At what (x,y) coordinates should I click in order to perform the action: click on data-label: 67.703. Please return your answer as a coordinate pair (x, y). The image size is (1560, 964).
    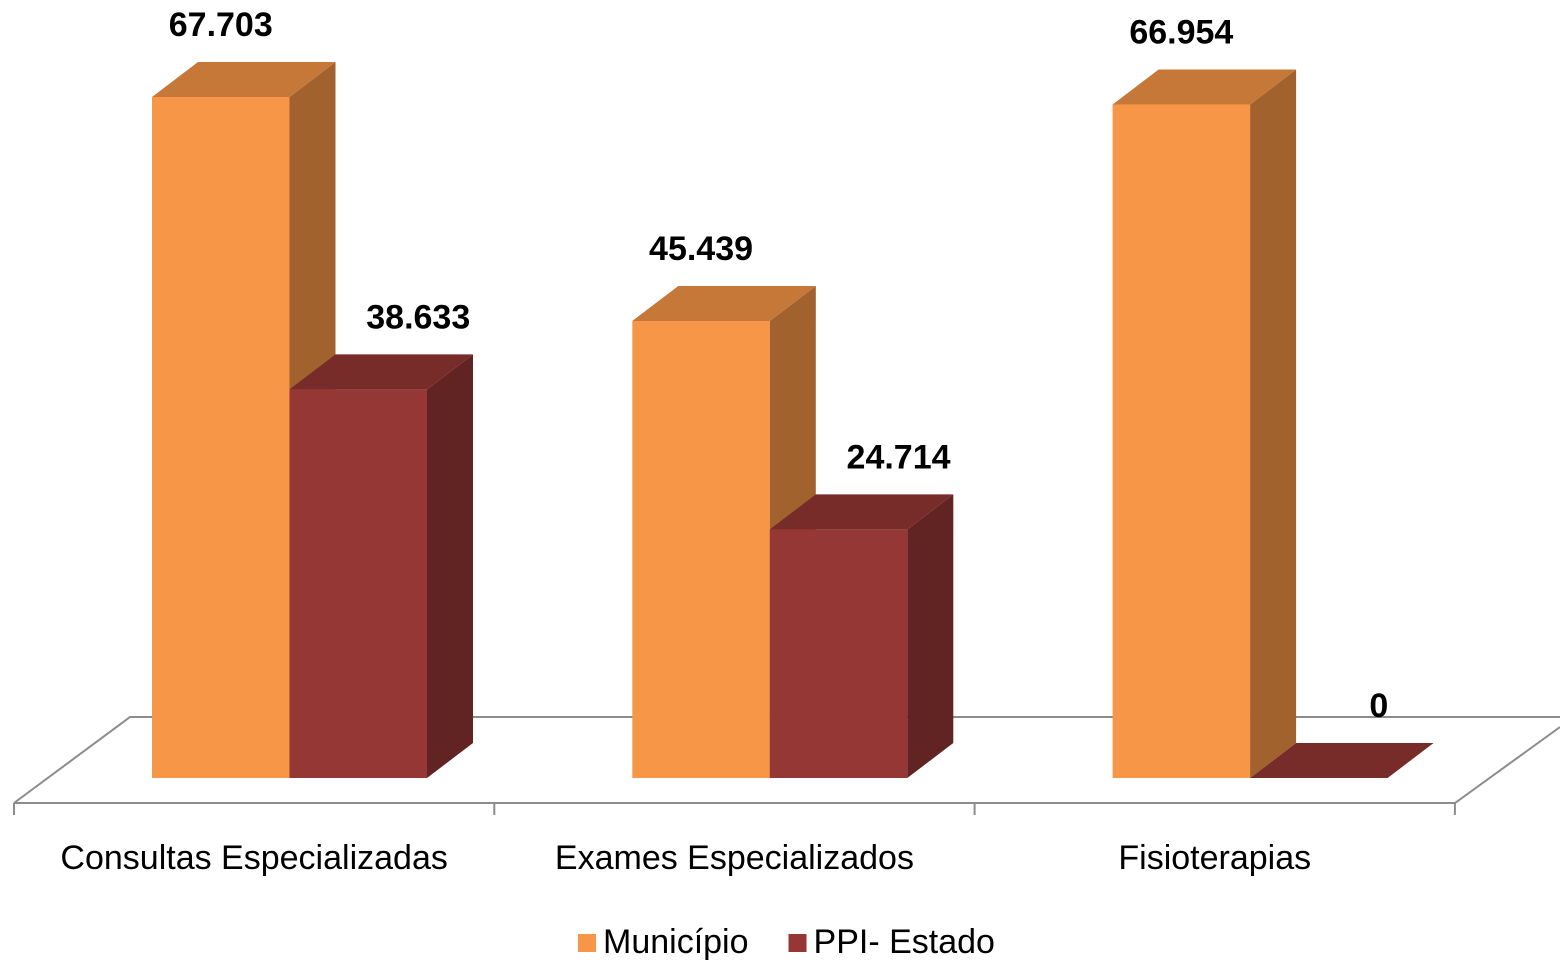
    Looking at the image, I should click on (221, 25).